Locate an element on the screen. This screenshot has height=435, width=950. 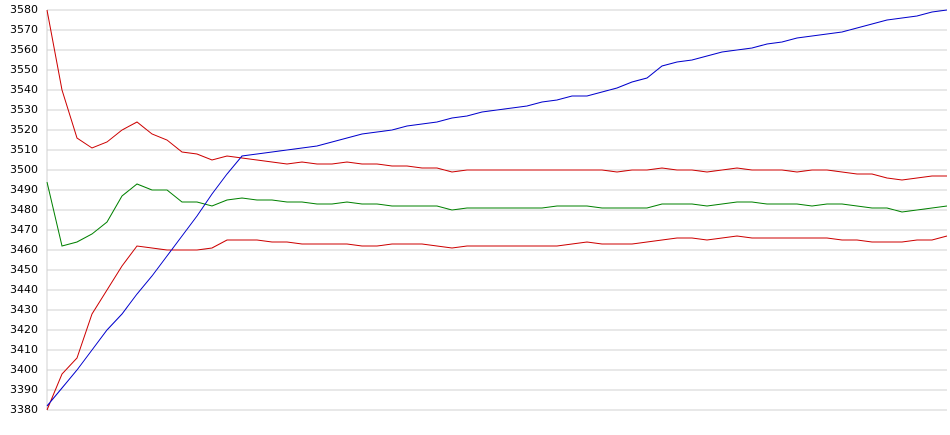
y-tick-label: 3410 is located at coordinates (24, 349).